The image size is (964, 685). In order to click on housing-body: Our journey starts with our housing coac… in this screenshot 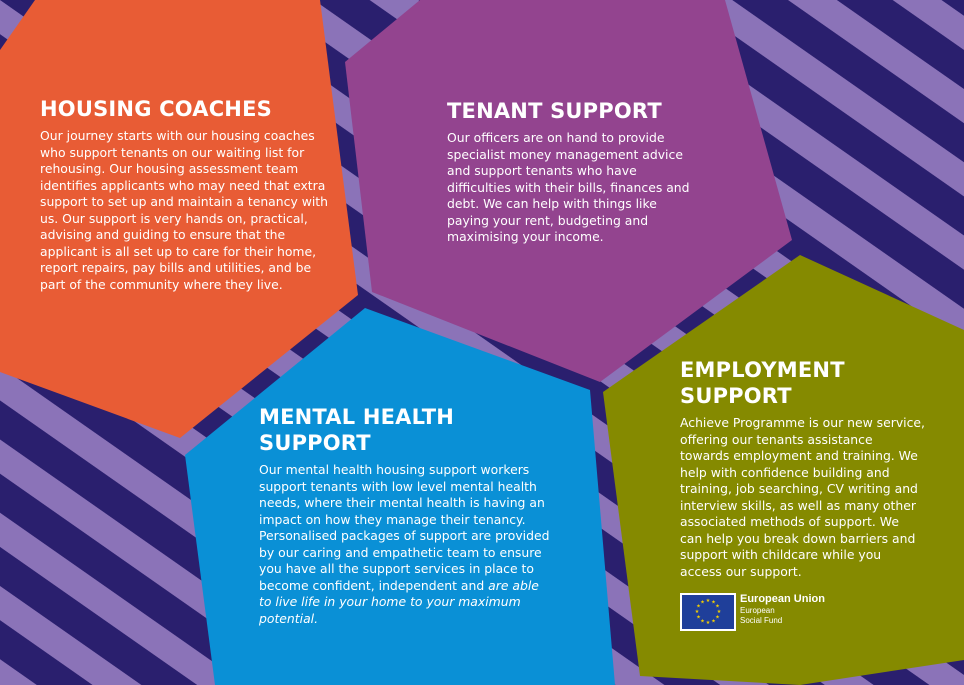, I will do `click(184, 210)`.